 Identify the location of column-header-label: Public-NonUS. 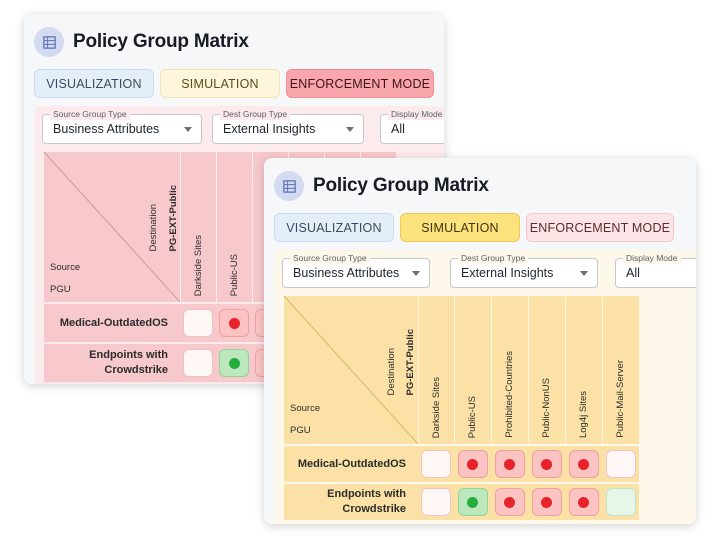
(546, 408).